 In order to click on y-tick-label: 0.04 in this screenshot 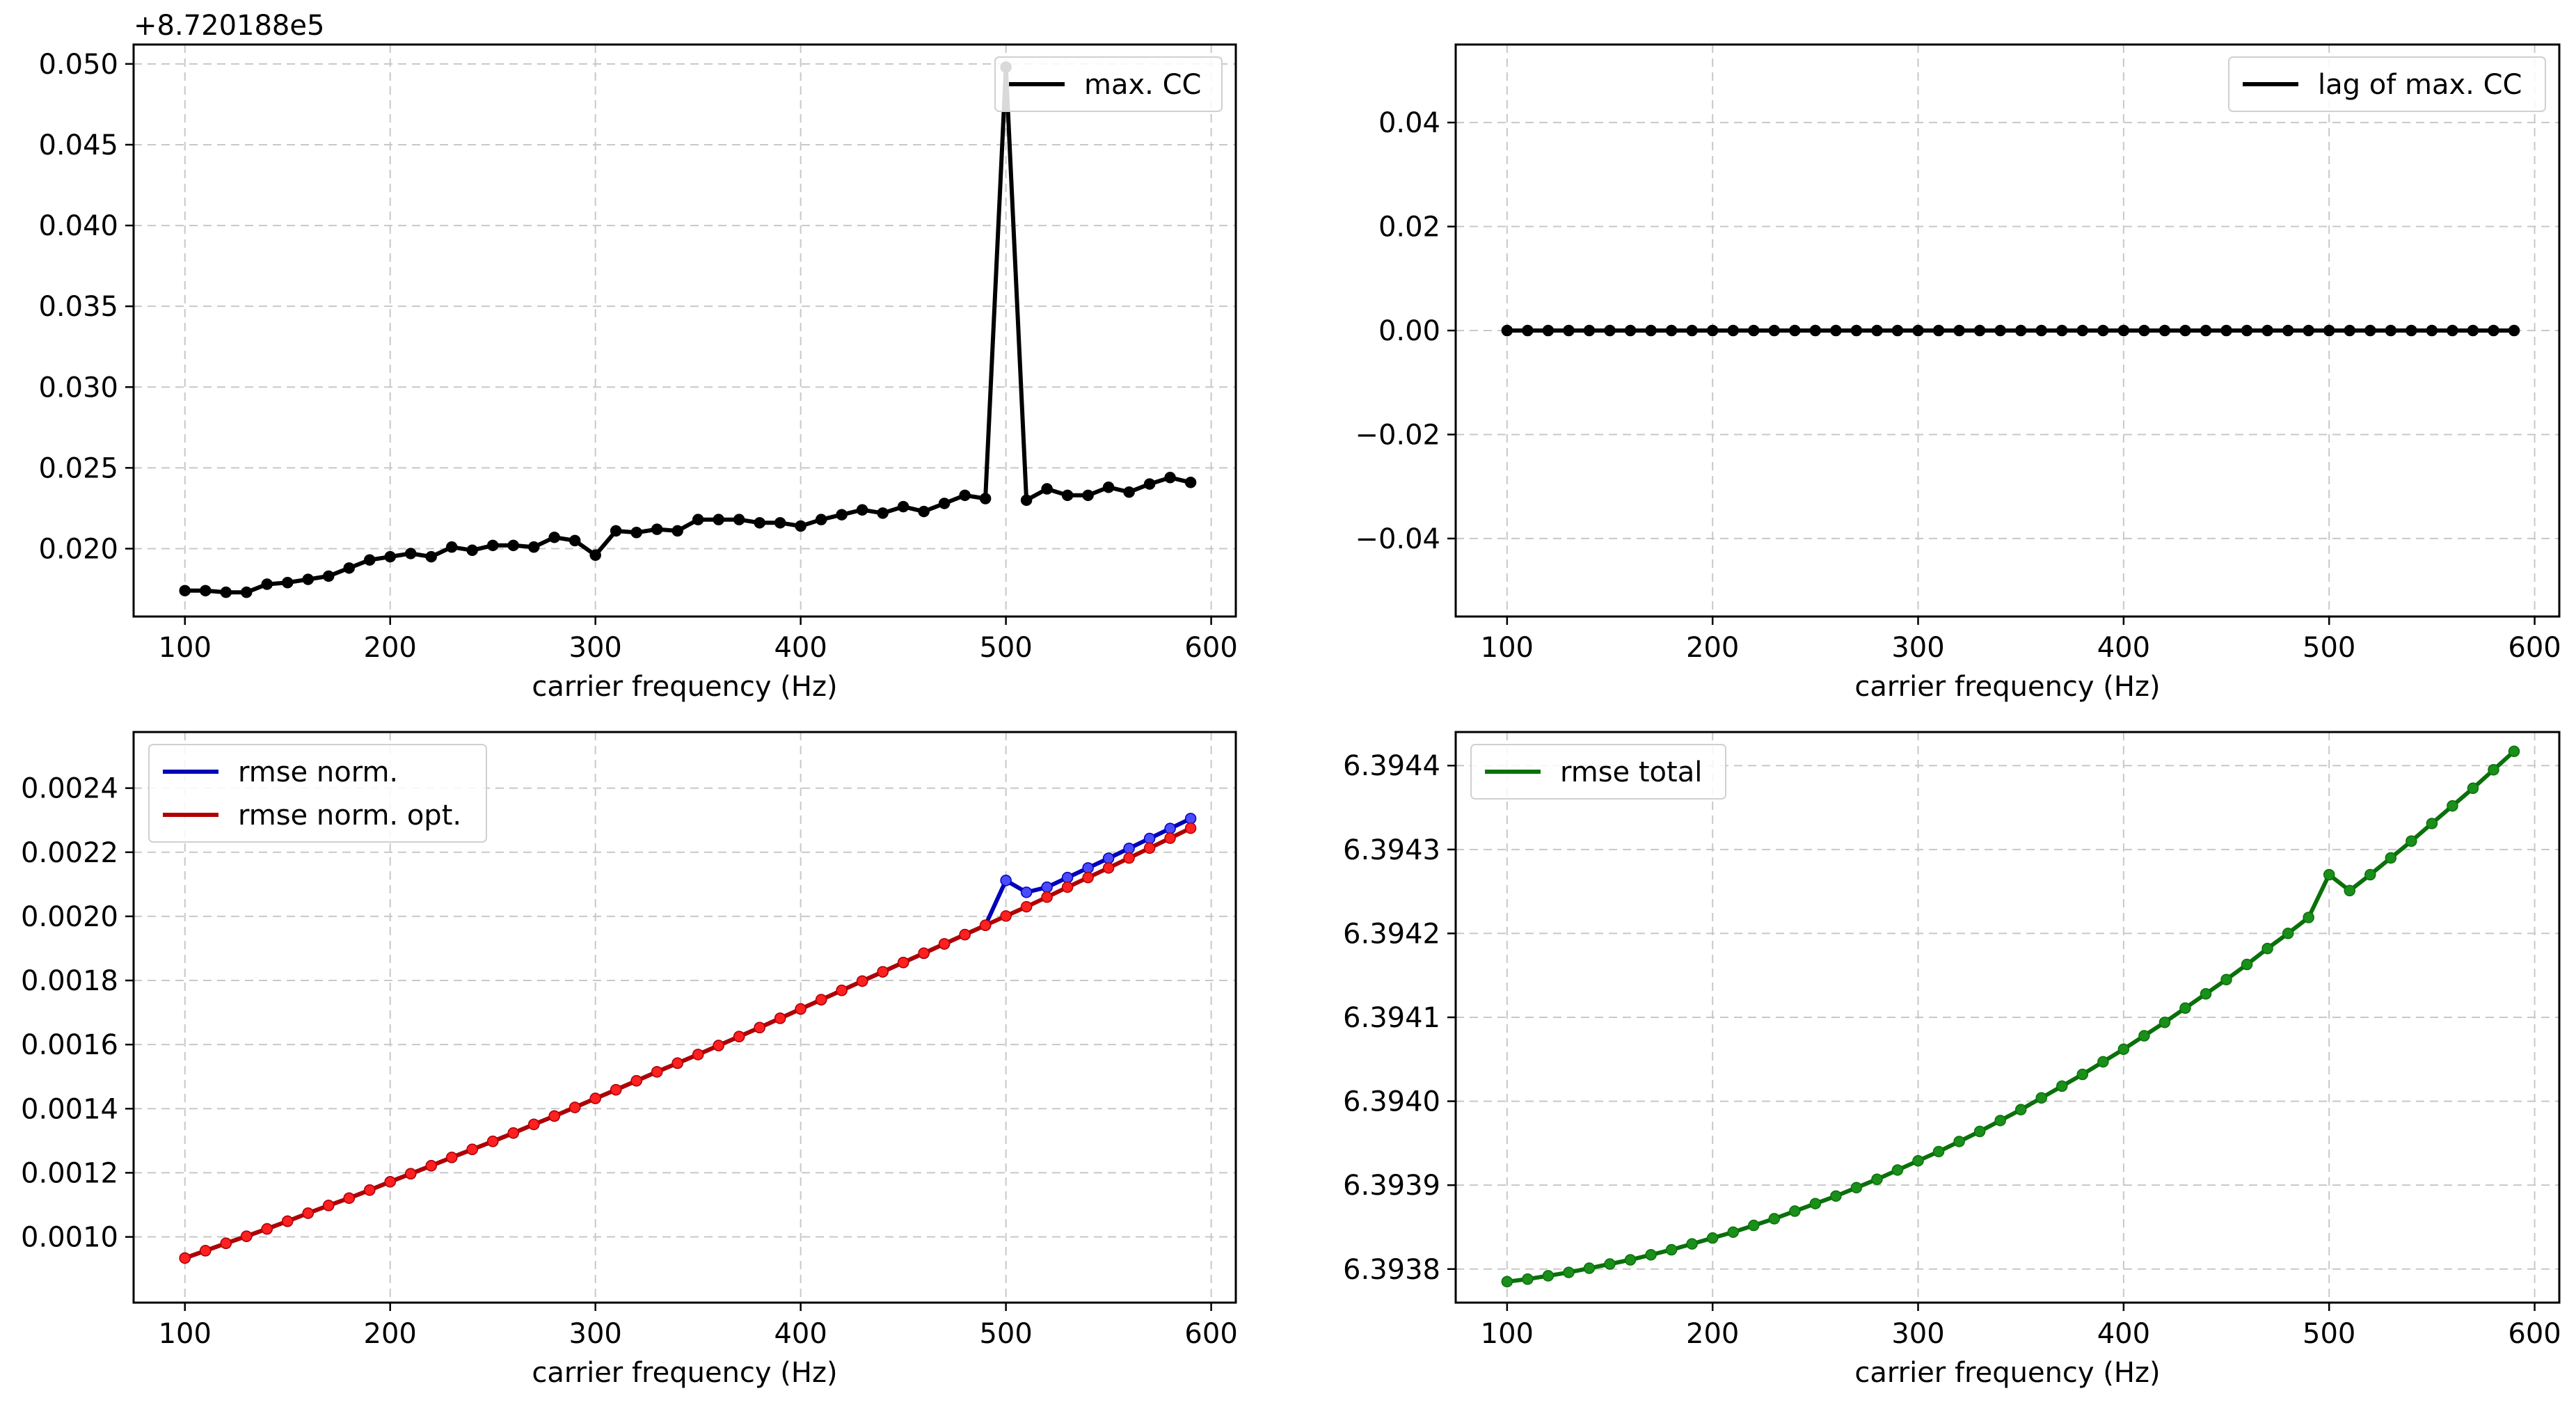, I will do `click(1409, 123)`.